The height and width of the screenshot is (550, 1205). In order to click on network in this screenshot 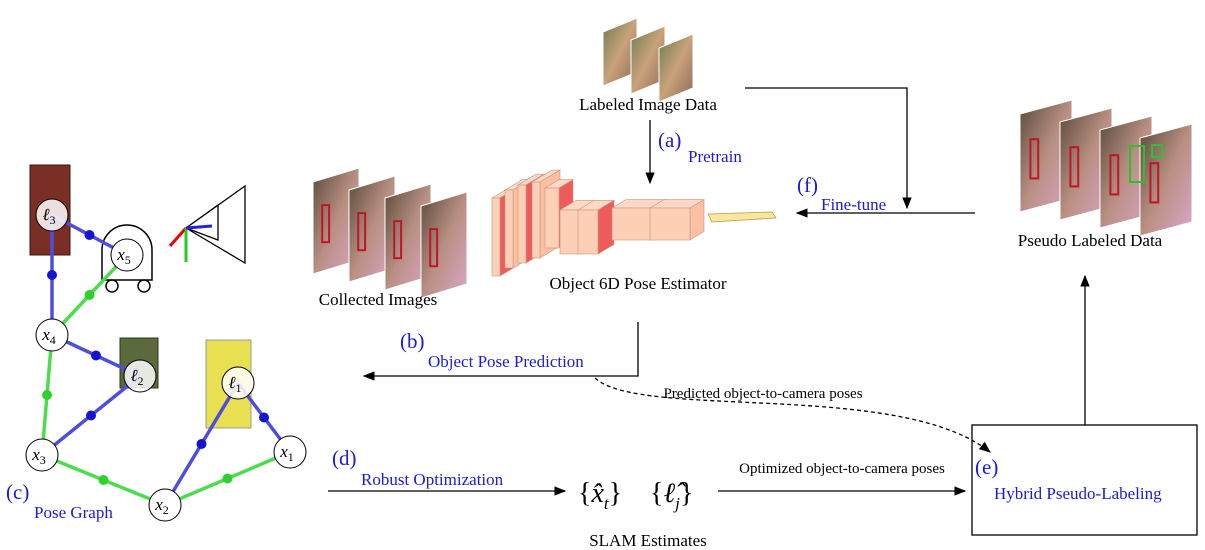, I will do `click(633, 223)`.